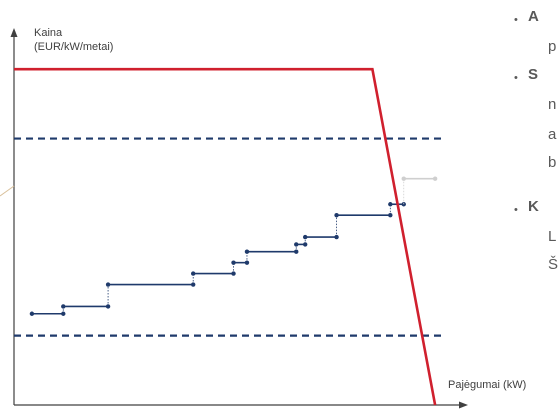 This screenshot has height=411, width=558. I want to click on y-axis-label-line1: Kaina, so click(48, 33).